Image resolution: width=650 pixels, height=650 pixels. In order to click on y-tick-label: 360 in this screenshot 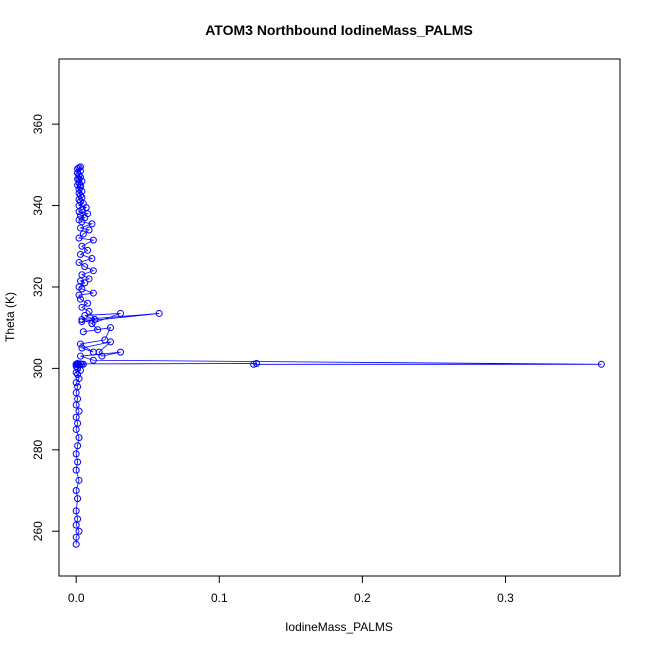, I will do `click(38, 124)`.